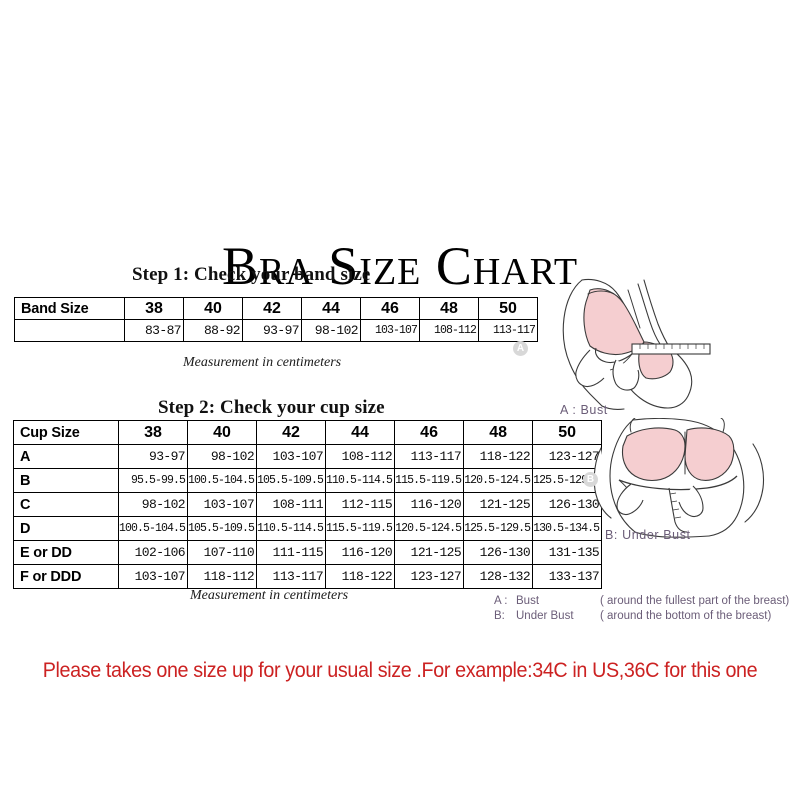 The image size is (800, 800). Describe the element at coordinates (429, 432) in the screenshot. I see `cup-table-column-header: 46` at that location.